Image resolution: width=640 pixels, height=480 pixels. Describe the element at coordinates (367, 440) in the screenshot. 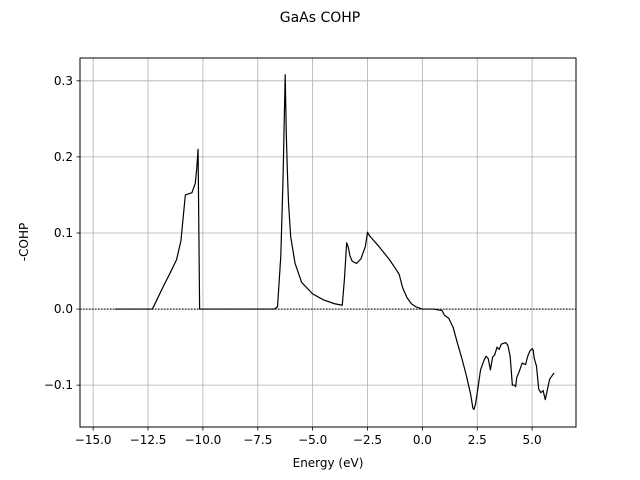

I see `x-tick-label: −2.5` at that location.